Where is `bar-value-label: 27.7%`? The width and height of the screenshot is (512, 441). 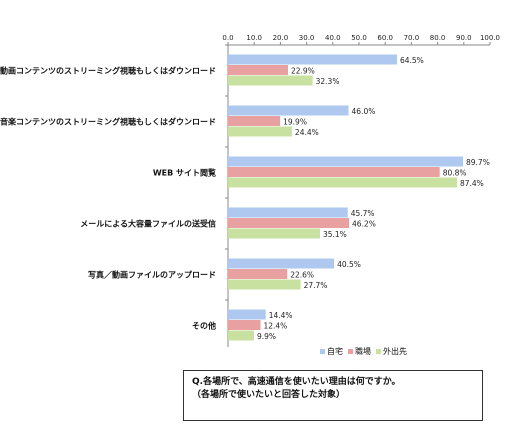 bar-value-label: 27.7% is located at coordinates (316, 285).